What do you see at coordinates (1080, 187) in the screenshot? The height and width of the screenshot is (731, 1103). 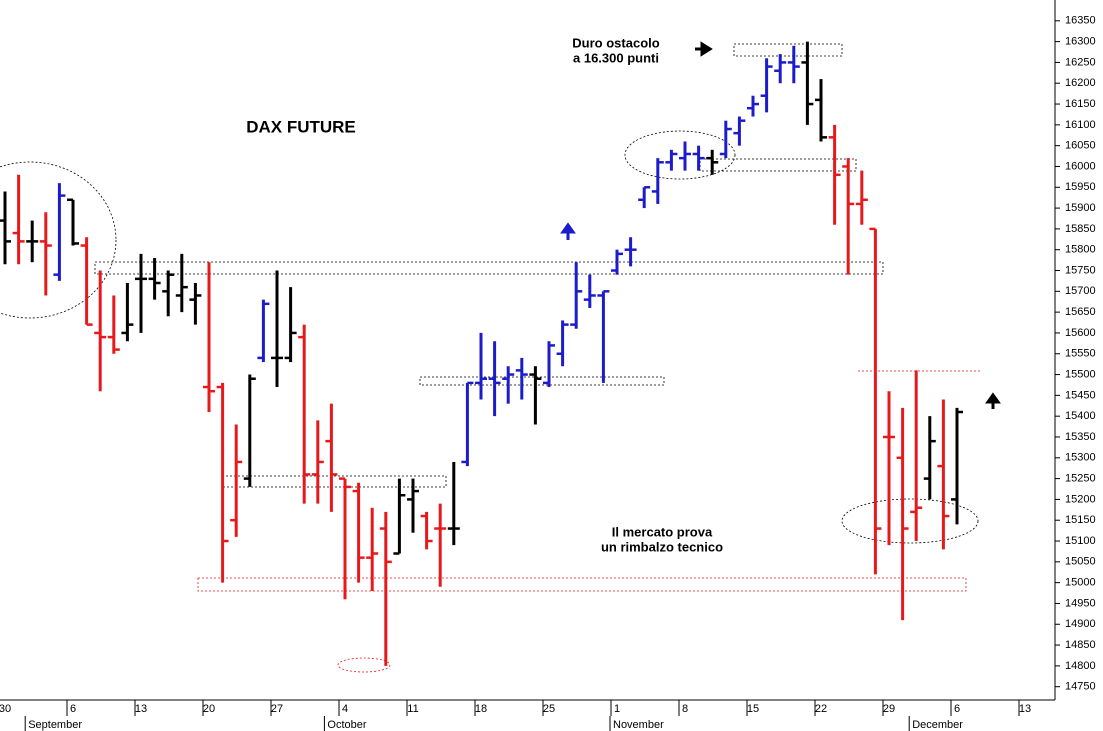 I see `y-tick-label: 15950` at bounding box center [1080, 187].